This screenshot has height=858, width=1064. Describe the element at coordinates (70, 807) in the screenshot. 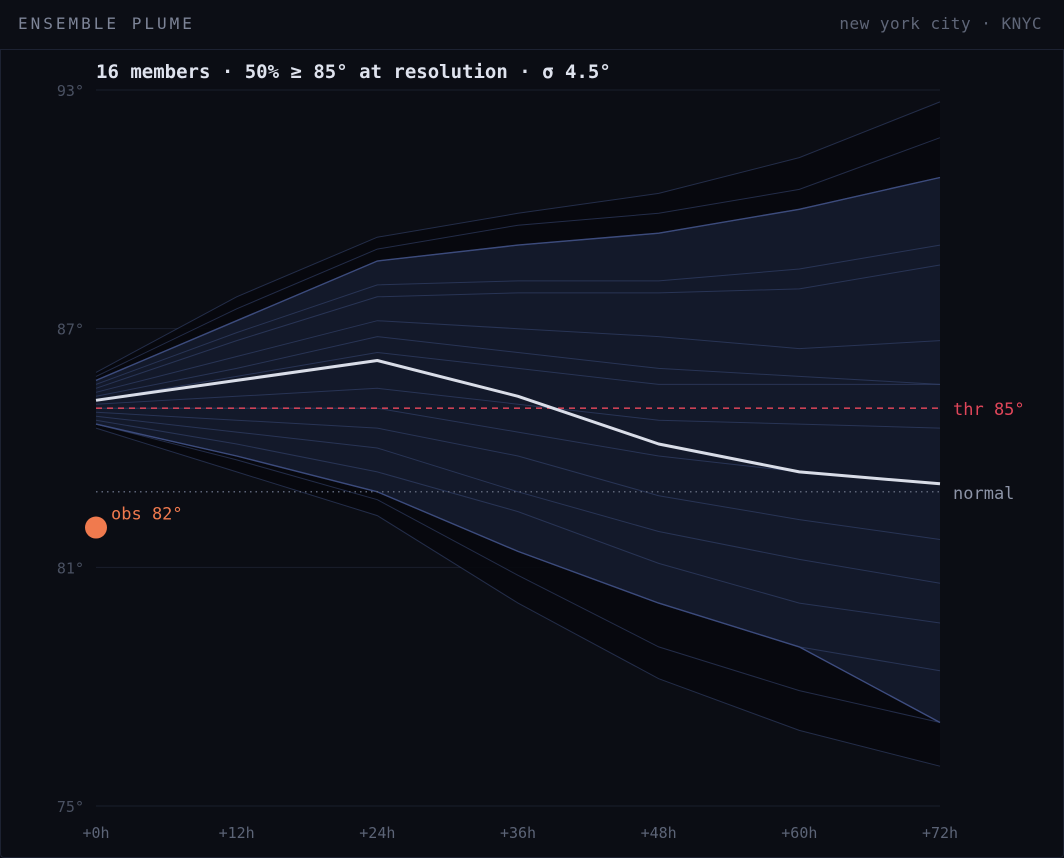

I see `y-tick-label: 75°` at that location.